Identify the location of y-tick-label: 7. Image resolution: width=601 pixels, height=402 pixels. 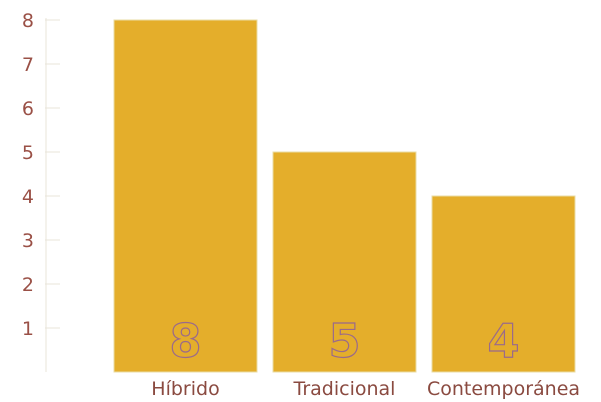
(28, 65).